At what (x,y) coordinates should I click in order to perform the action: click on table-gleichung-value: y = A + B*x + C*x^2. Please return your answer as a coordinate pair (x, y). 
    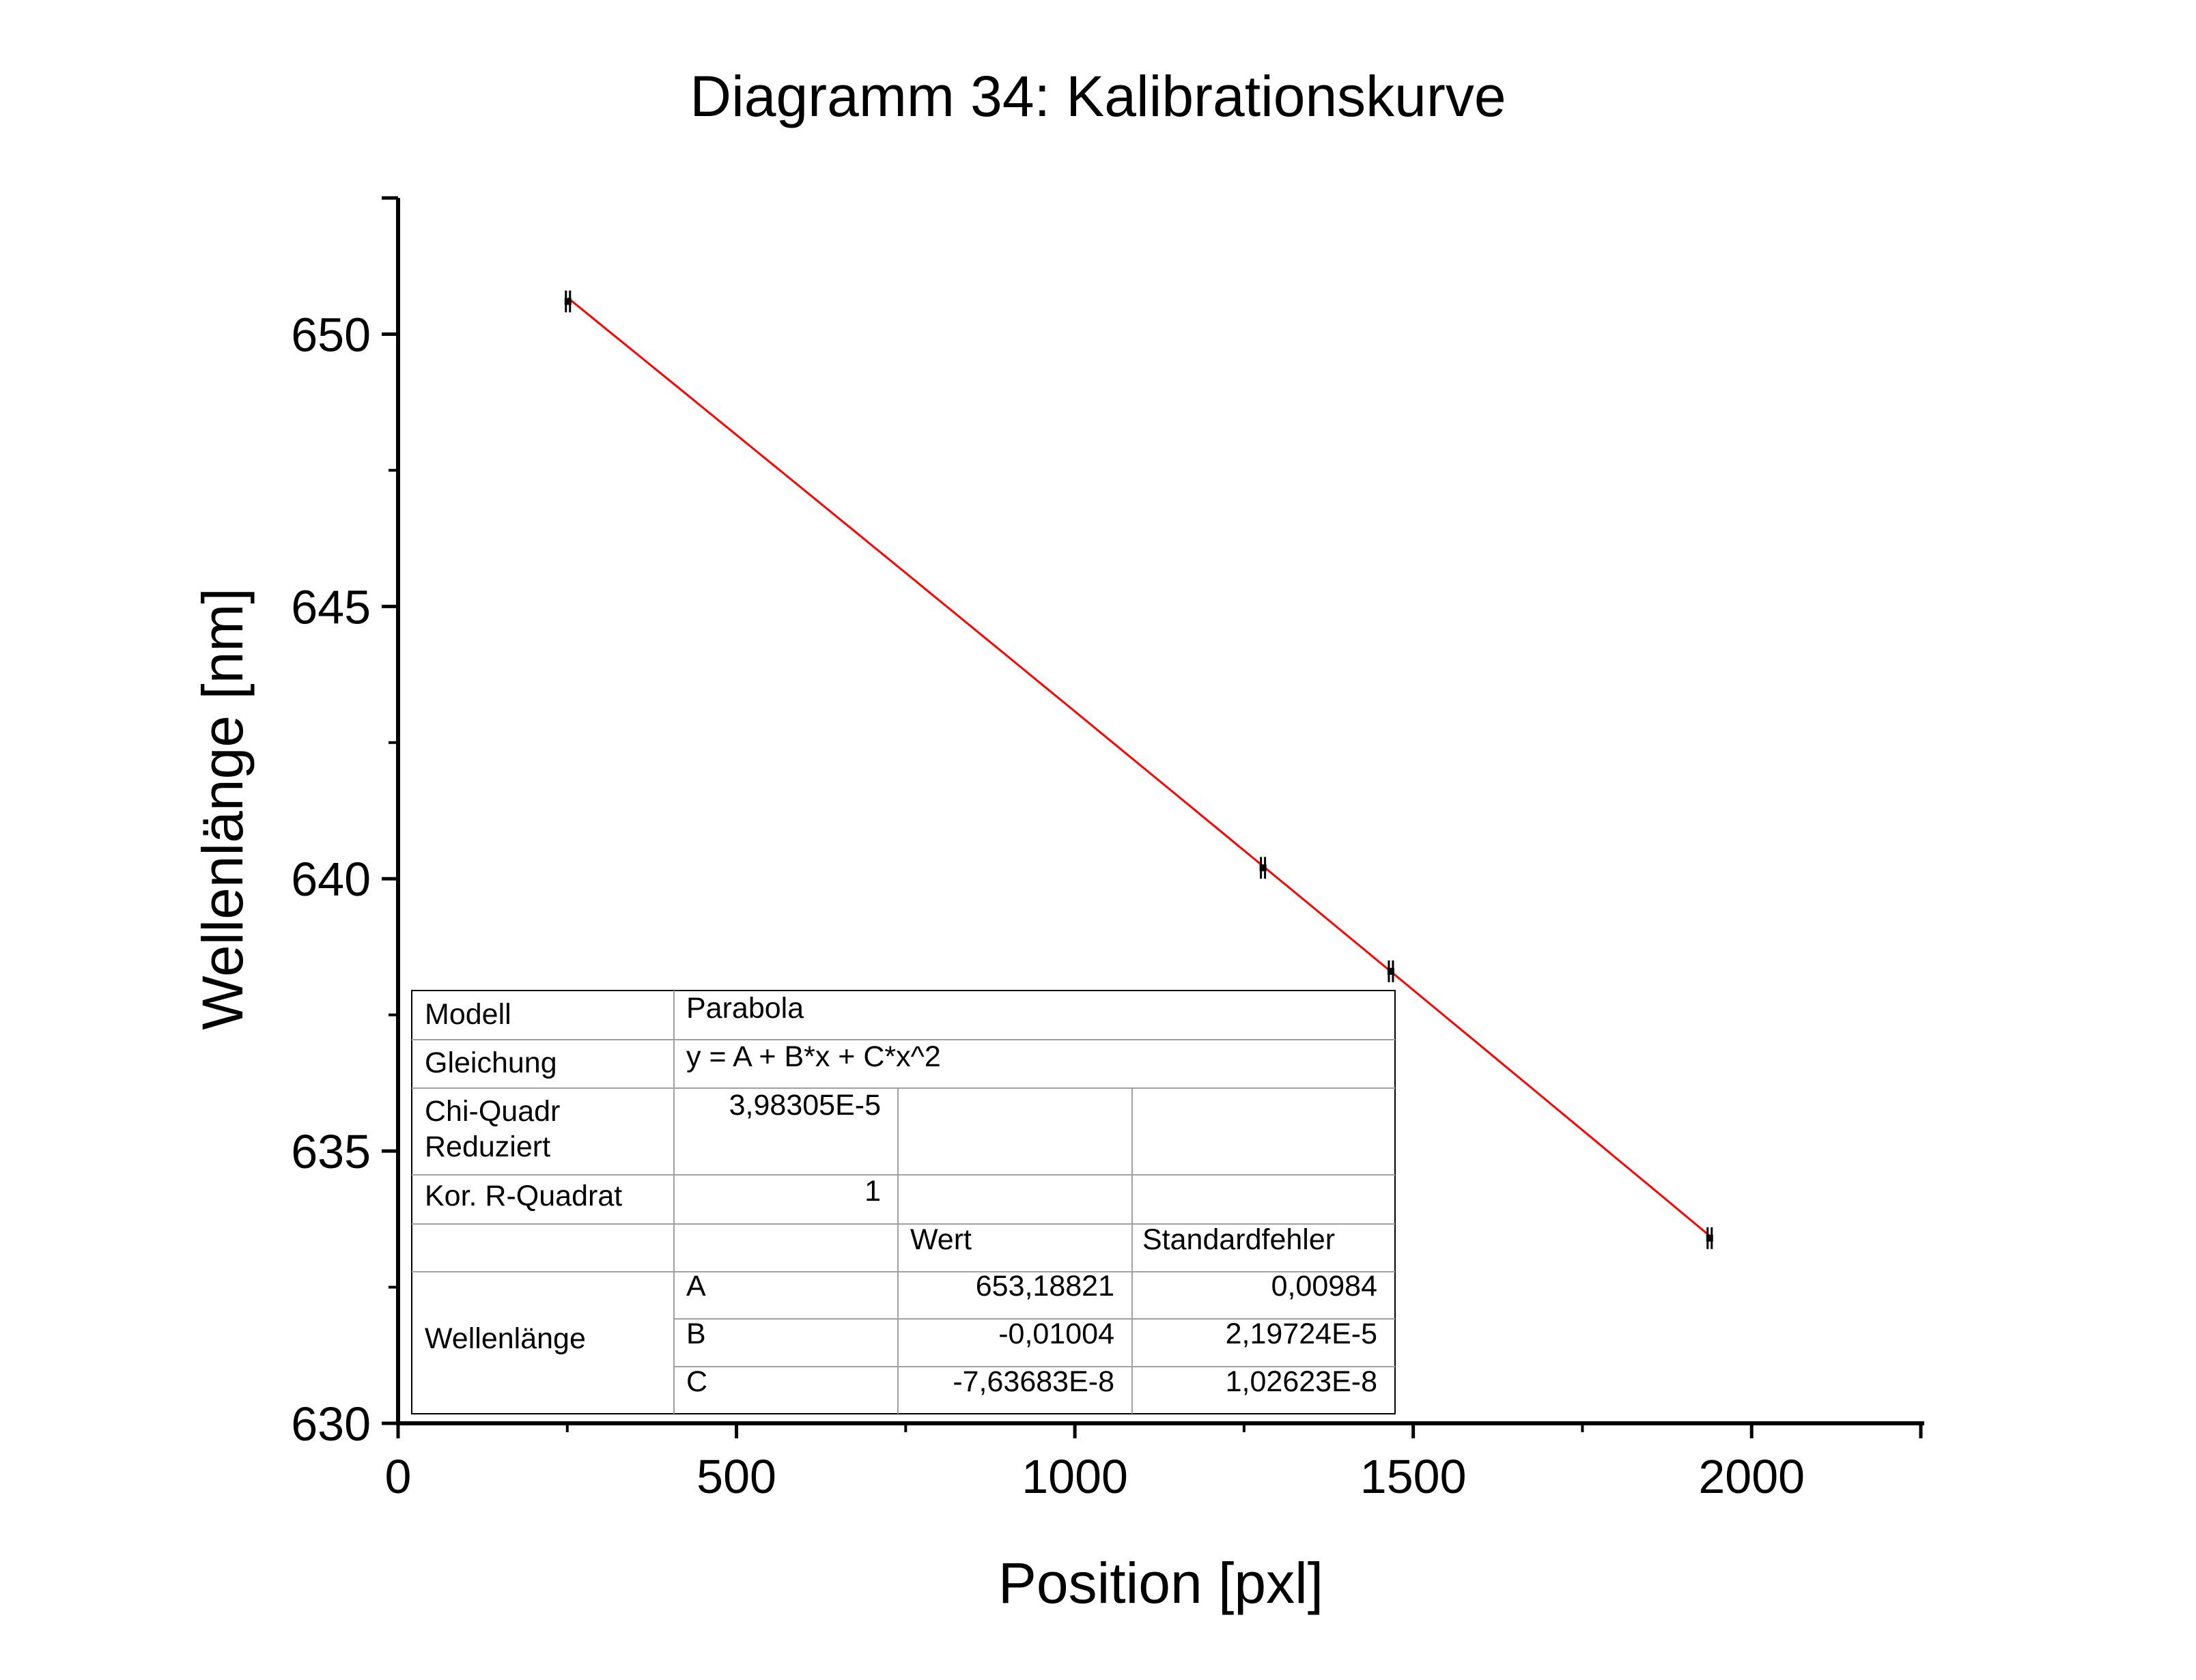
    Looking at the image, I should click on (814, 1056).